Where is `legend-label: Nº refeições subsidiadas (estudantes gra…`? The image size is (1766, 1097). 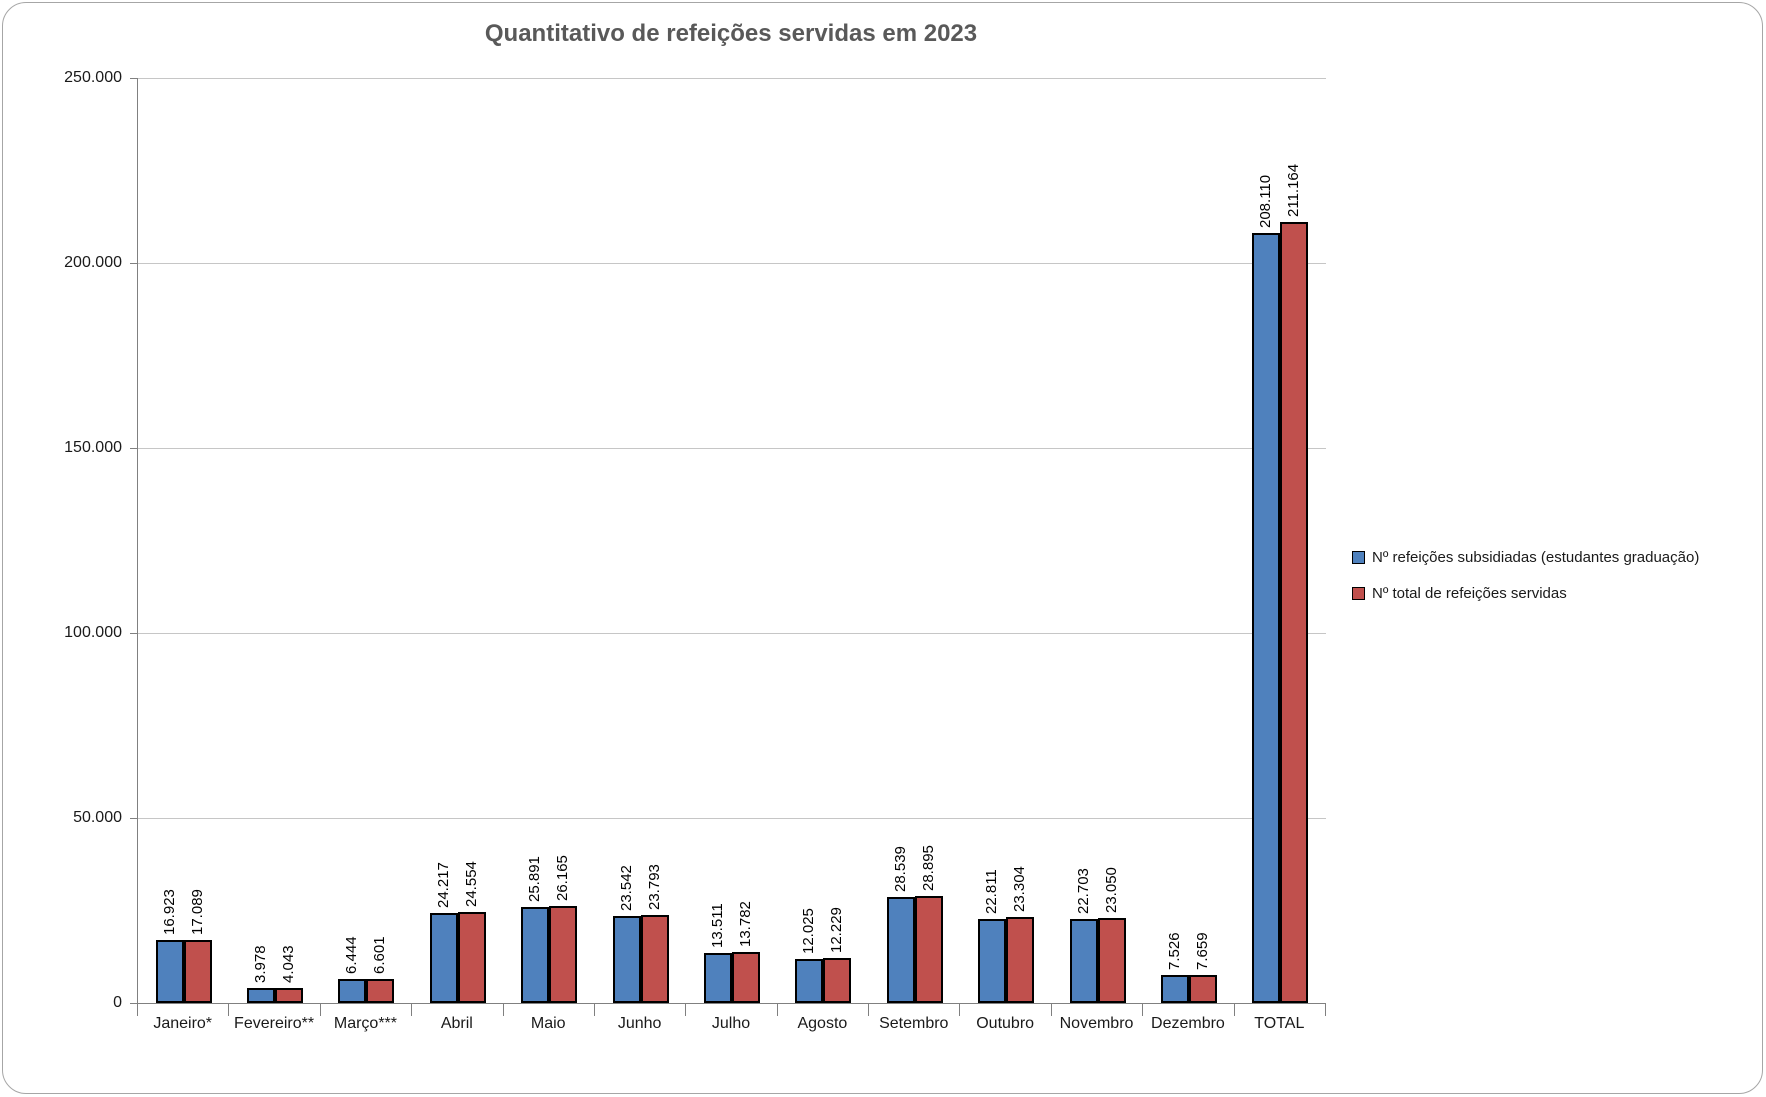 legend-label: Nº refeições subsidiadas (estudantes gra… is located at coordinates (1536, 557).